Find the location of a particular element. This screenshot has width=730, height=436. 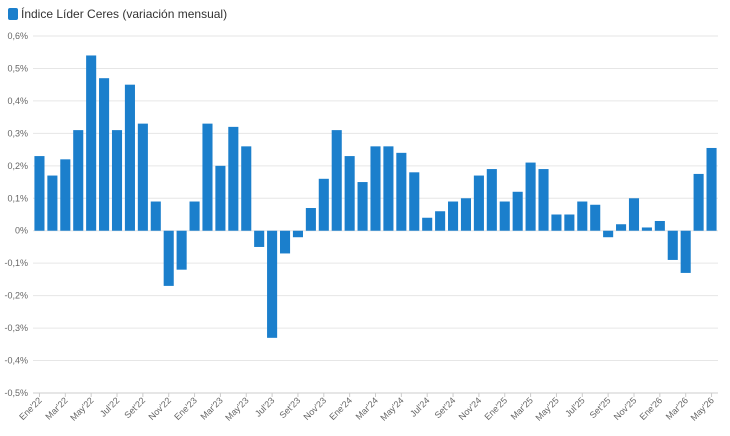

x-tick-label: Jul'22 is located at coordinates (110, 407).